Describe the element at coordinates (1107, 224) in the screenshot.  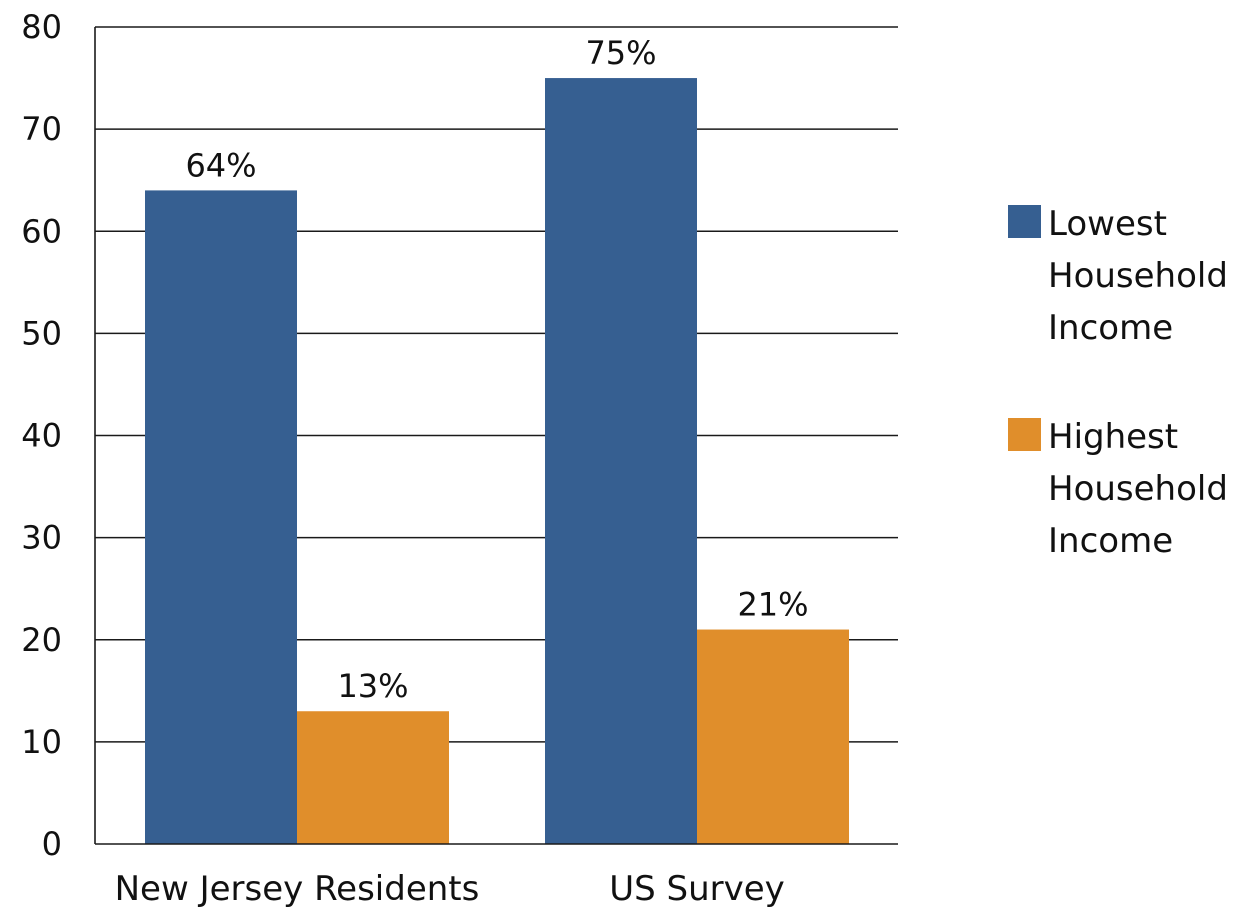
I see `legend-label: Lowest` at that location.